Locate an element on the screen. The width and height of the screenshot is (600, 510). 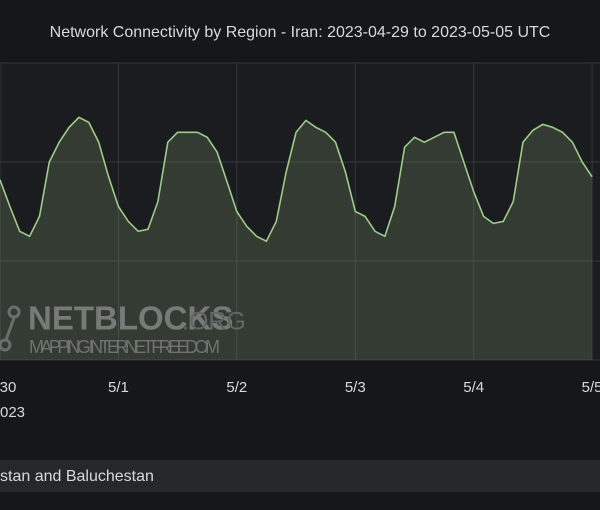
x-tick-label: 5/5 is located at coordinates (591, 387).